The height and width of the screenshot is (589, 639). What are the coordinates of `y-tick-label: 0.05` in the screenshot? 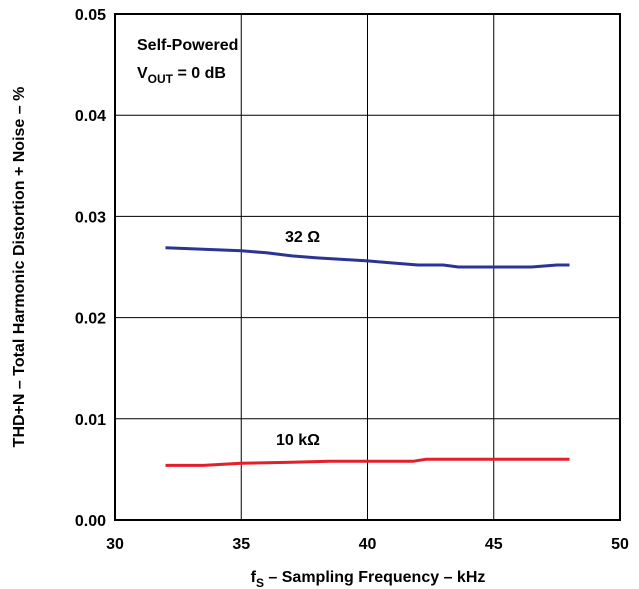 It's located at (90, 15).